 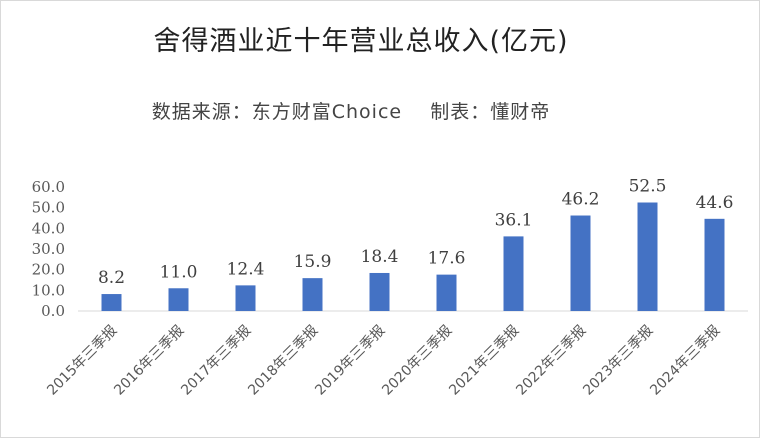 I want to click on y-axis-ticks: 0.0 10.0 20.0 30.0 40.0 50.0 60.0, so click(x=48, y=249).